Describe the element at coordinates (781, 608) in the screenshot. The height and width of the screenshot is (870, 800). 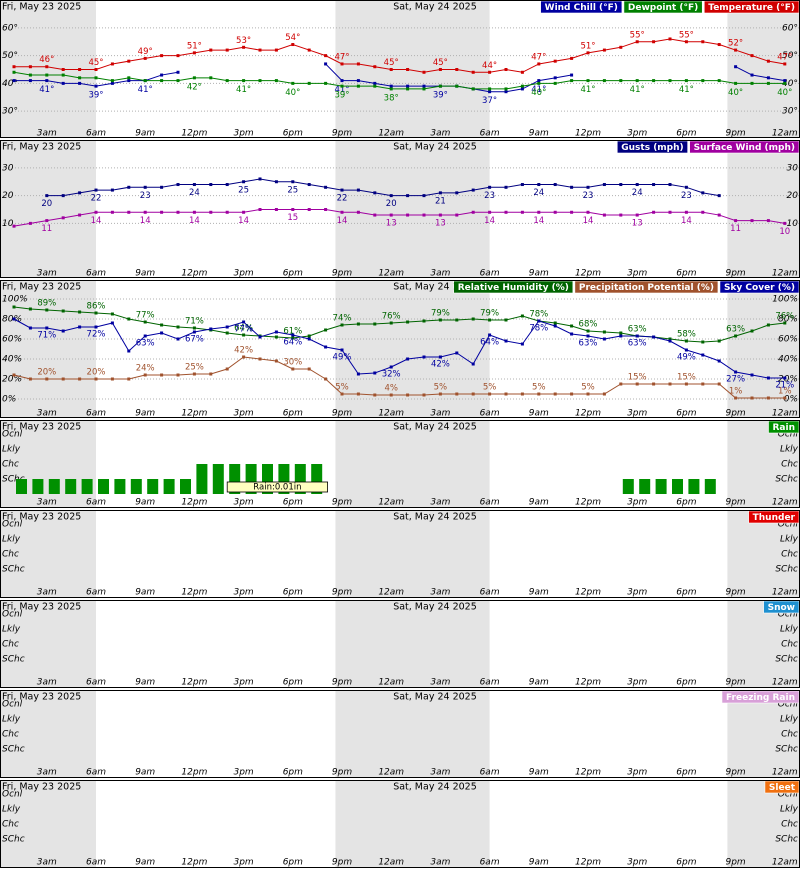
I see `legend-label: Snow` at that location.